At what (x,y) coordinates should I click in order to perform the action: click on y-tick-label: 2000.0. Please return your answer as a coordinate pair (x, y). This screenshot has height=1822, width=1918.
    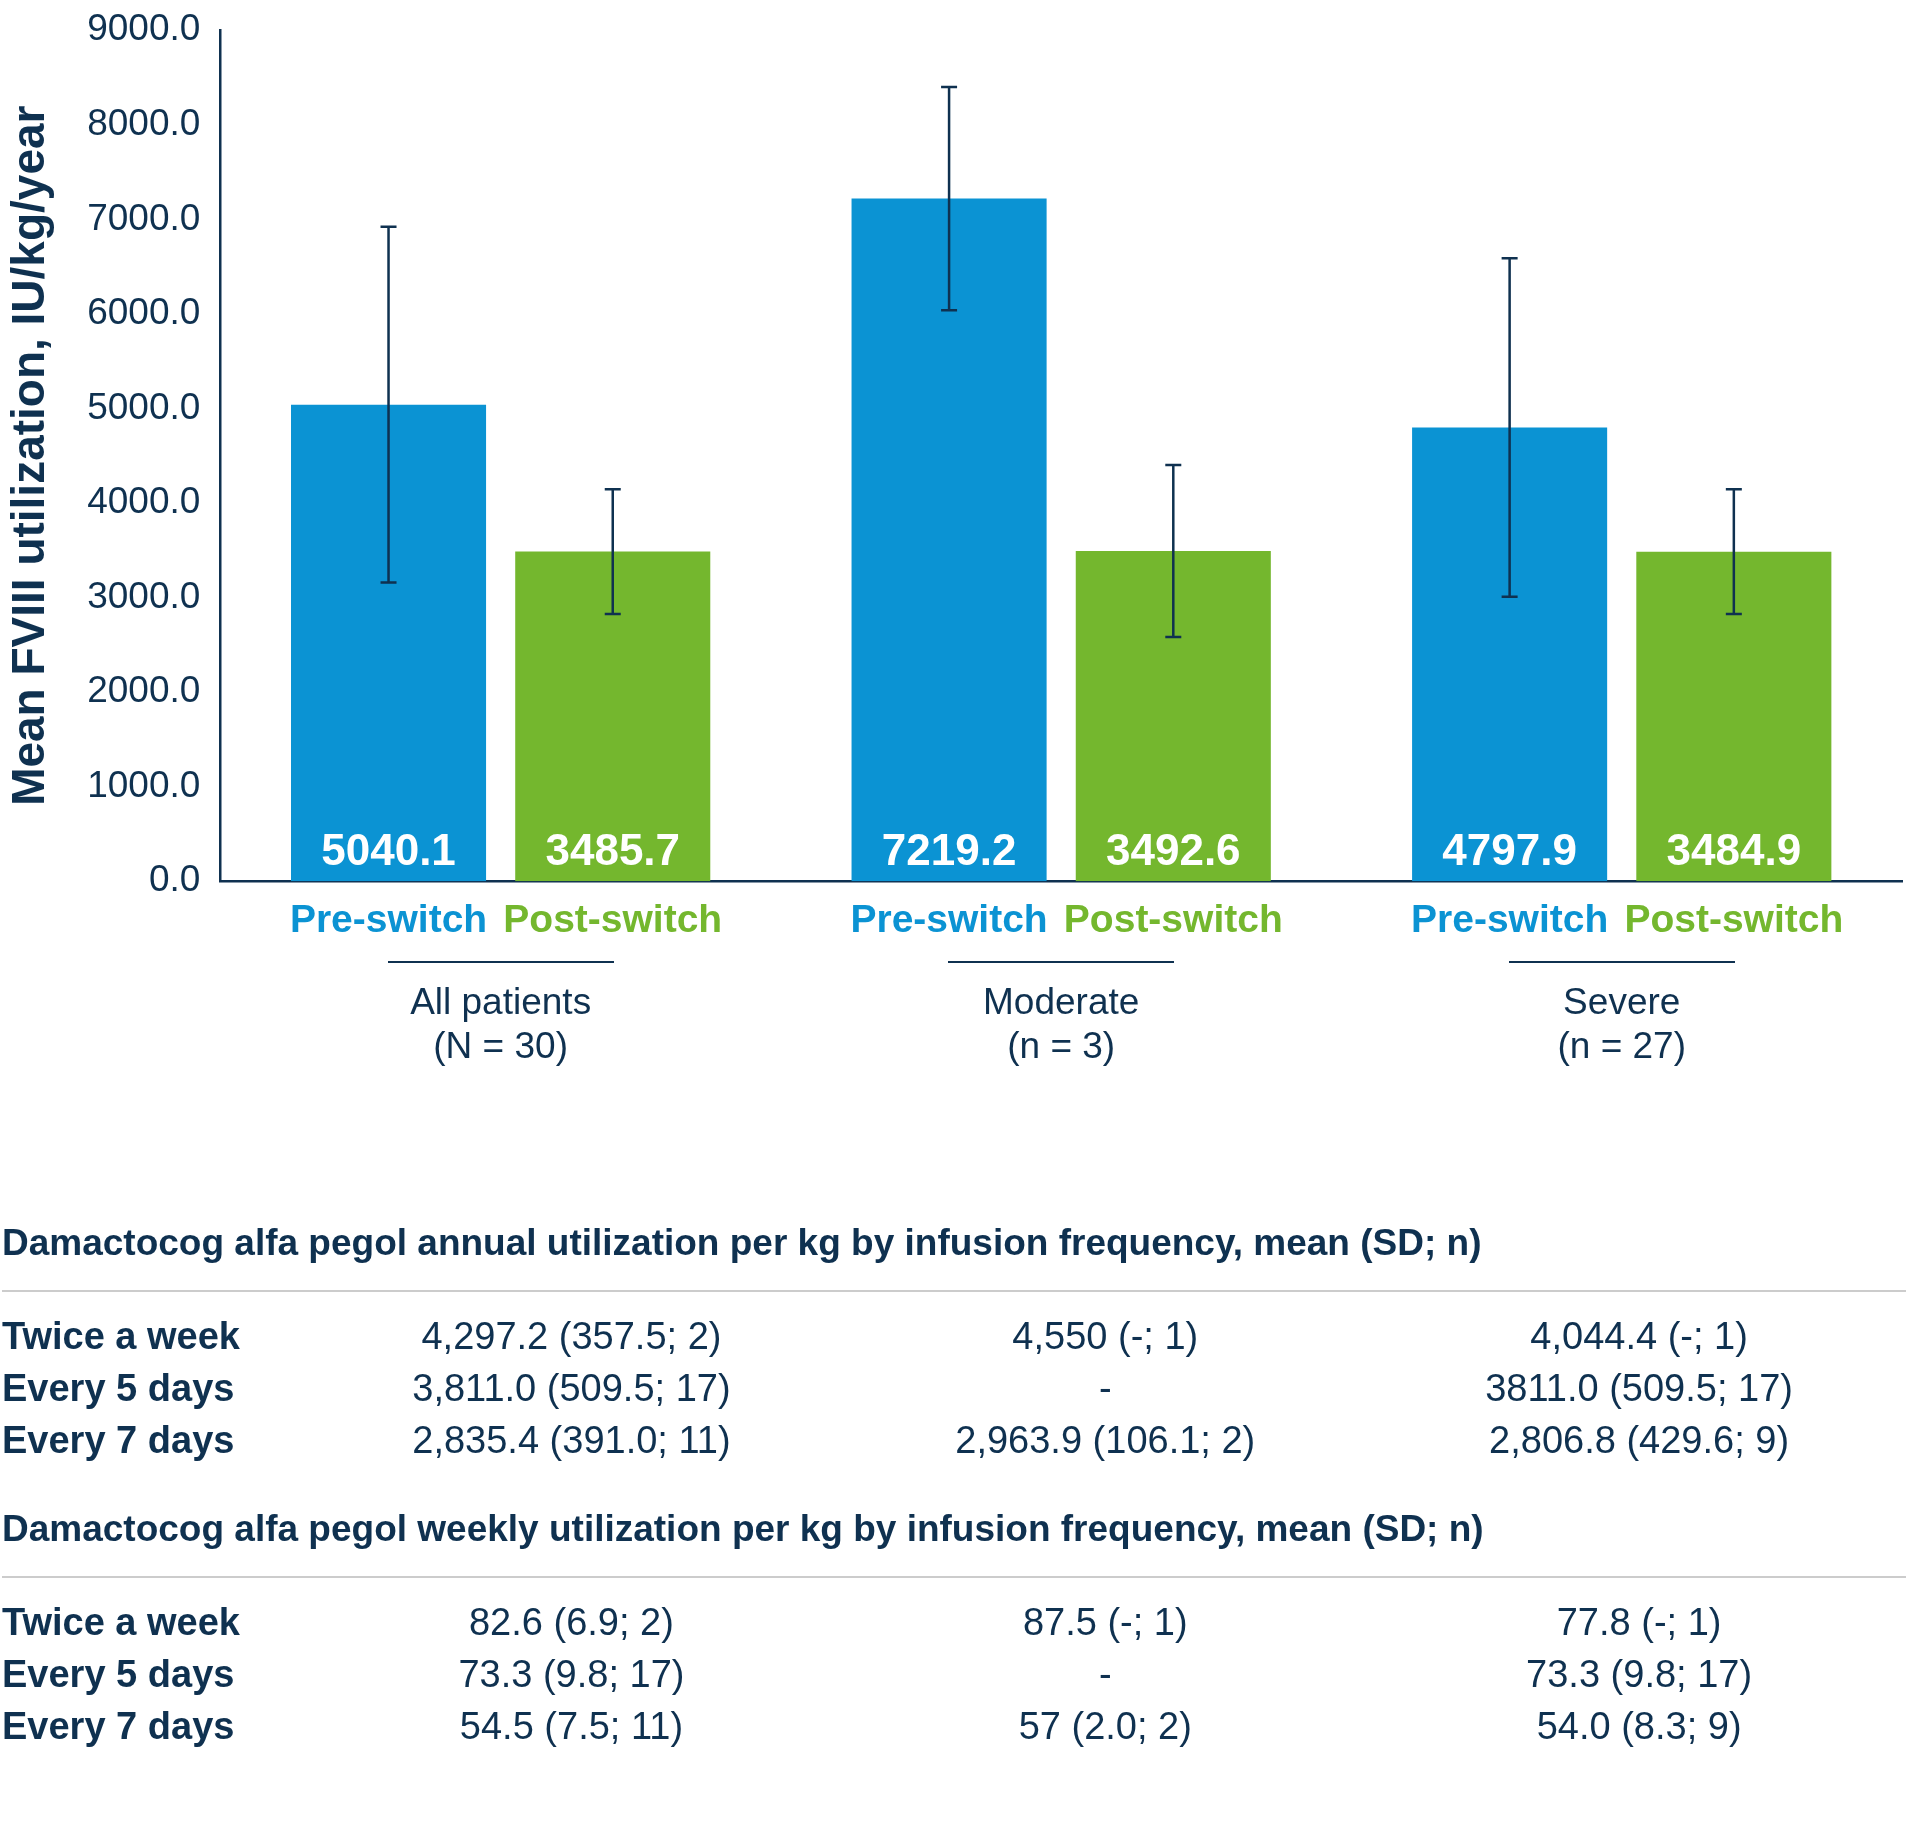
    Looking at the image, I should click on (144, 690).